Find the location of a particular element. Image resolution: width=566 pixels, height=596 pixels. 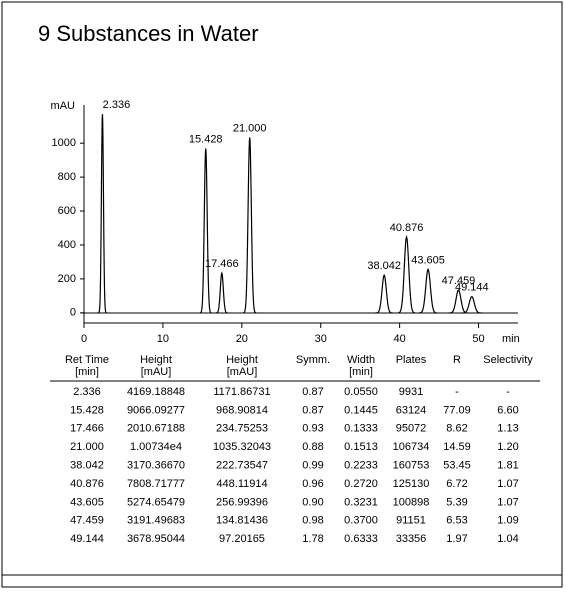

column-header: R is located at coordinates (457, 360).